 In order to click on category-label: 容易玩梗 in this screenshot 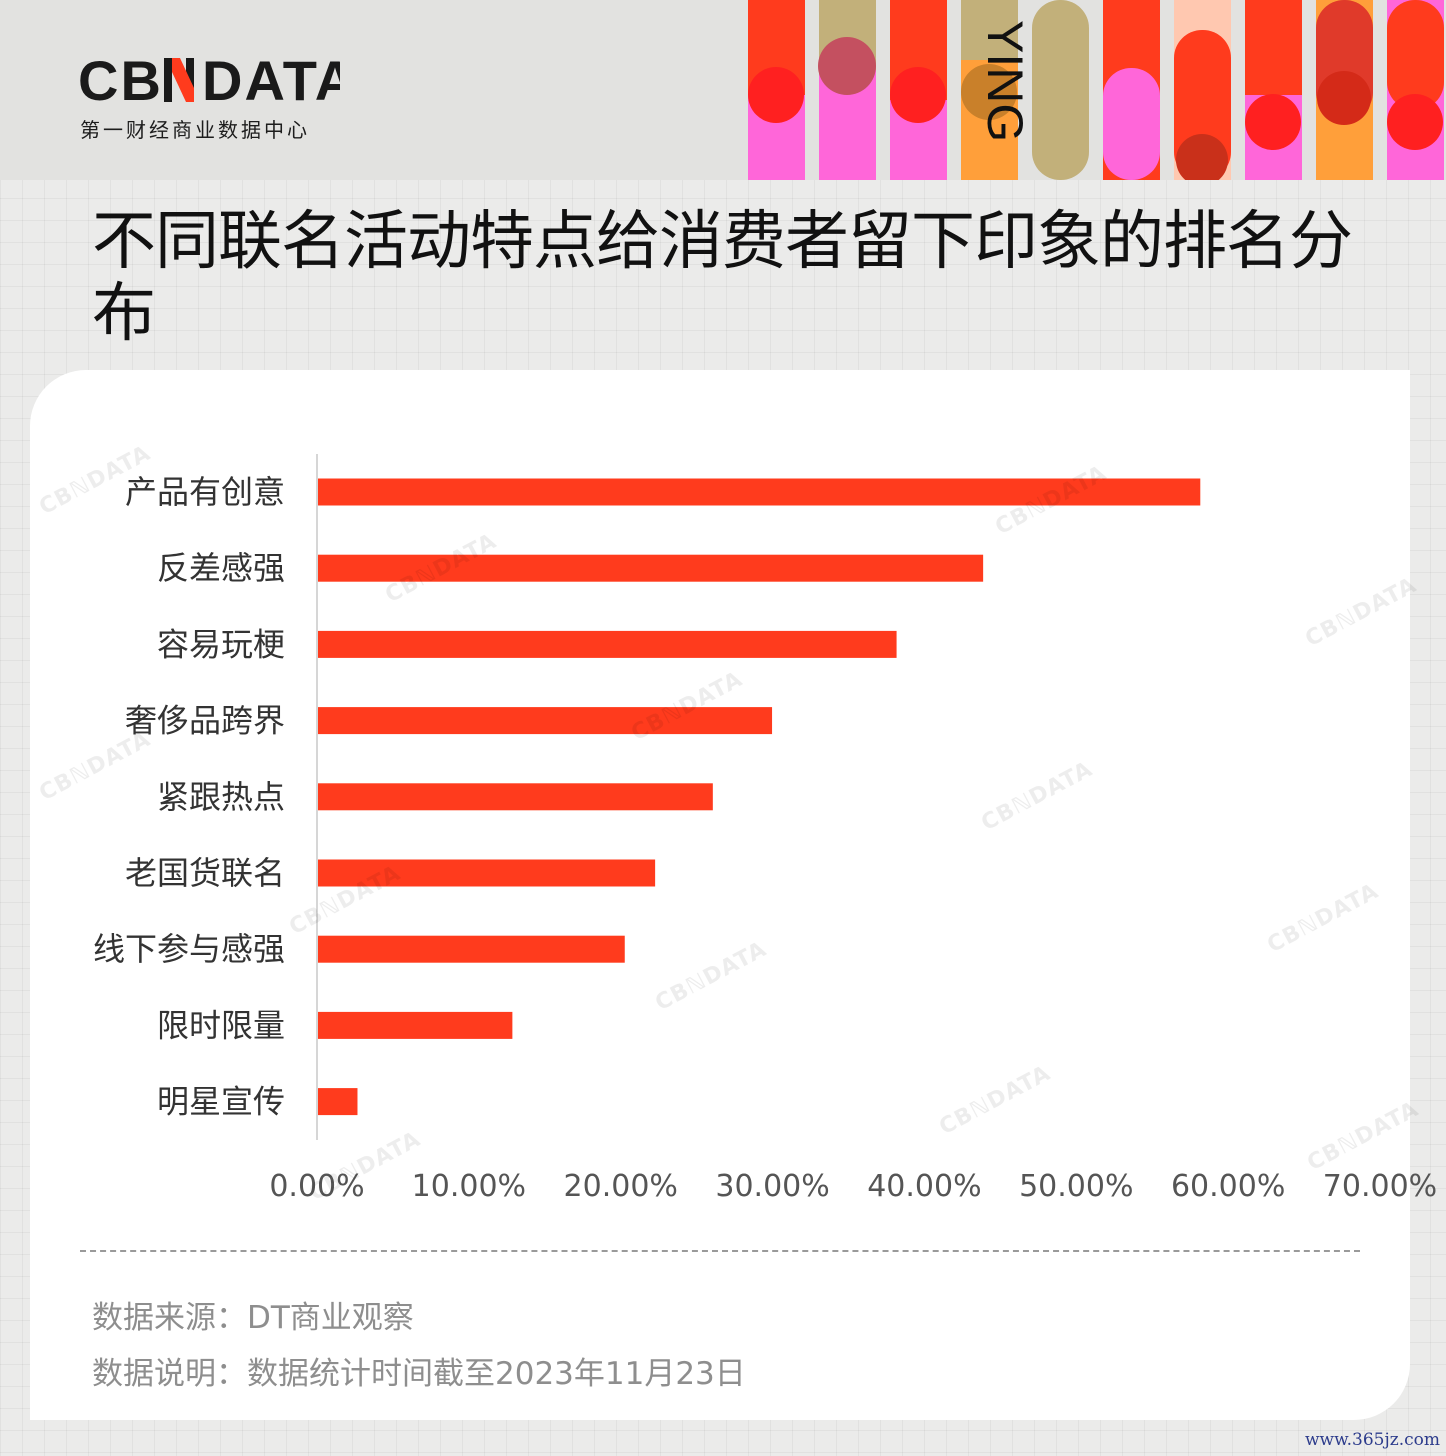, I will do `click(221, 644)`.